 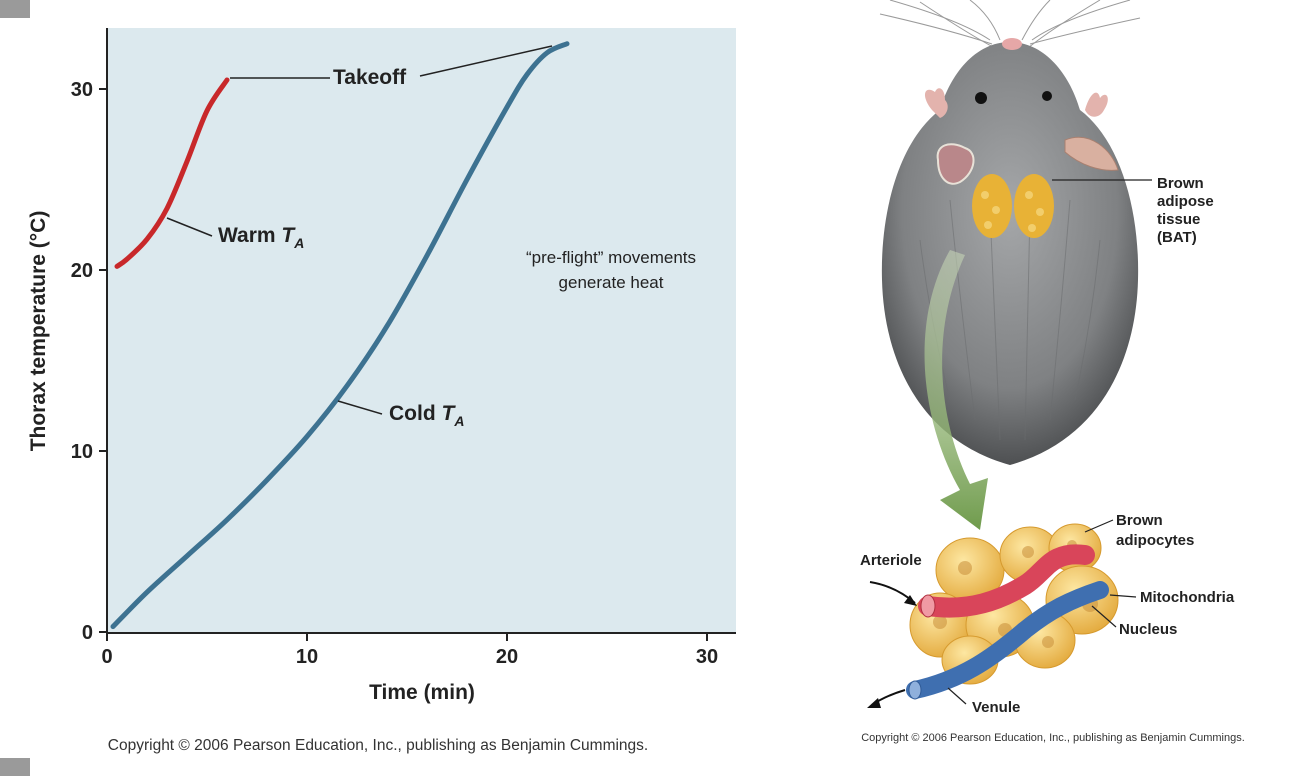 What do you see at coordinates (1047, 96) in the screenshot?
I see `right-eye-icon` at bounding box center [1047, 96].